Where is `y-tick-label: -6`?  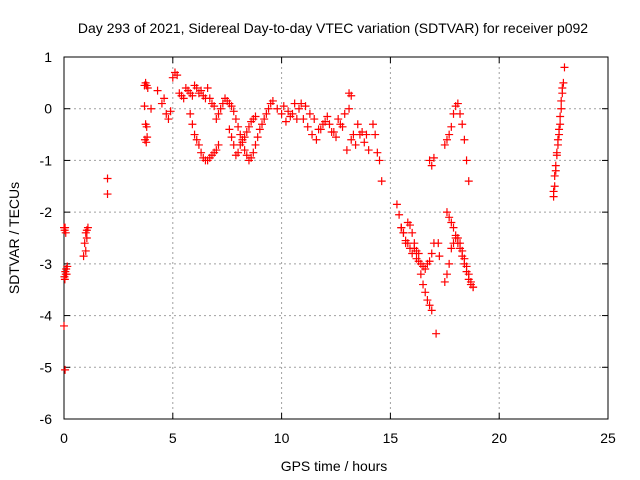 y-tick-label: -6 is located at coordinates (46, 419).